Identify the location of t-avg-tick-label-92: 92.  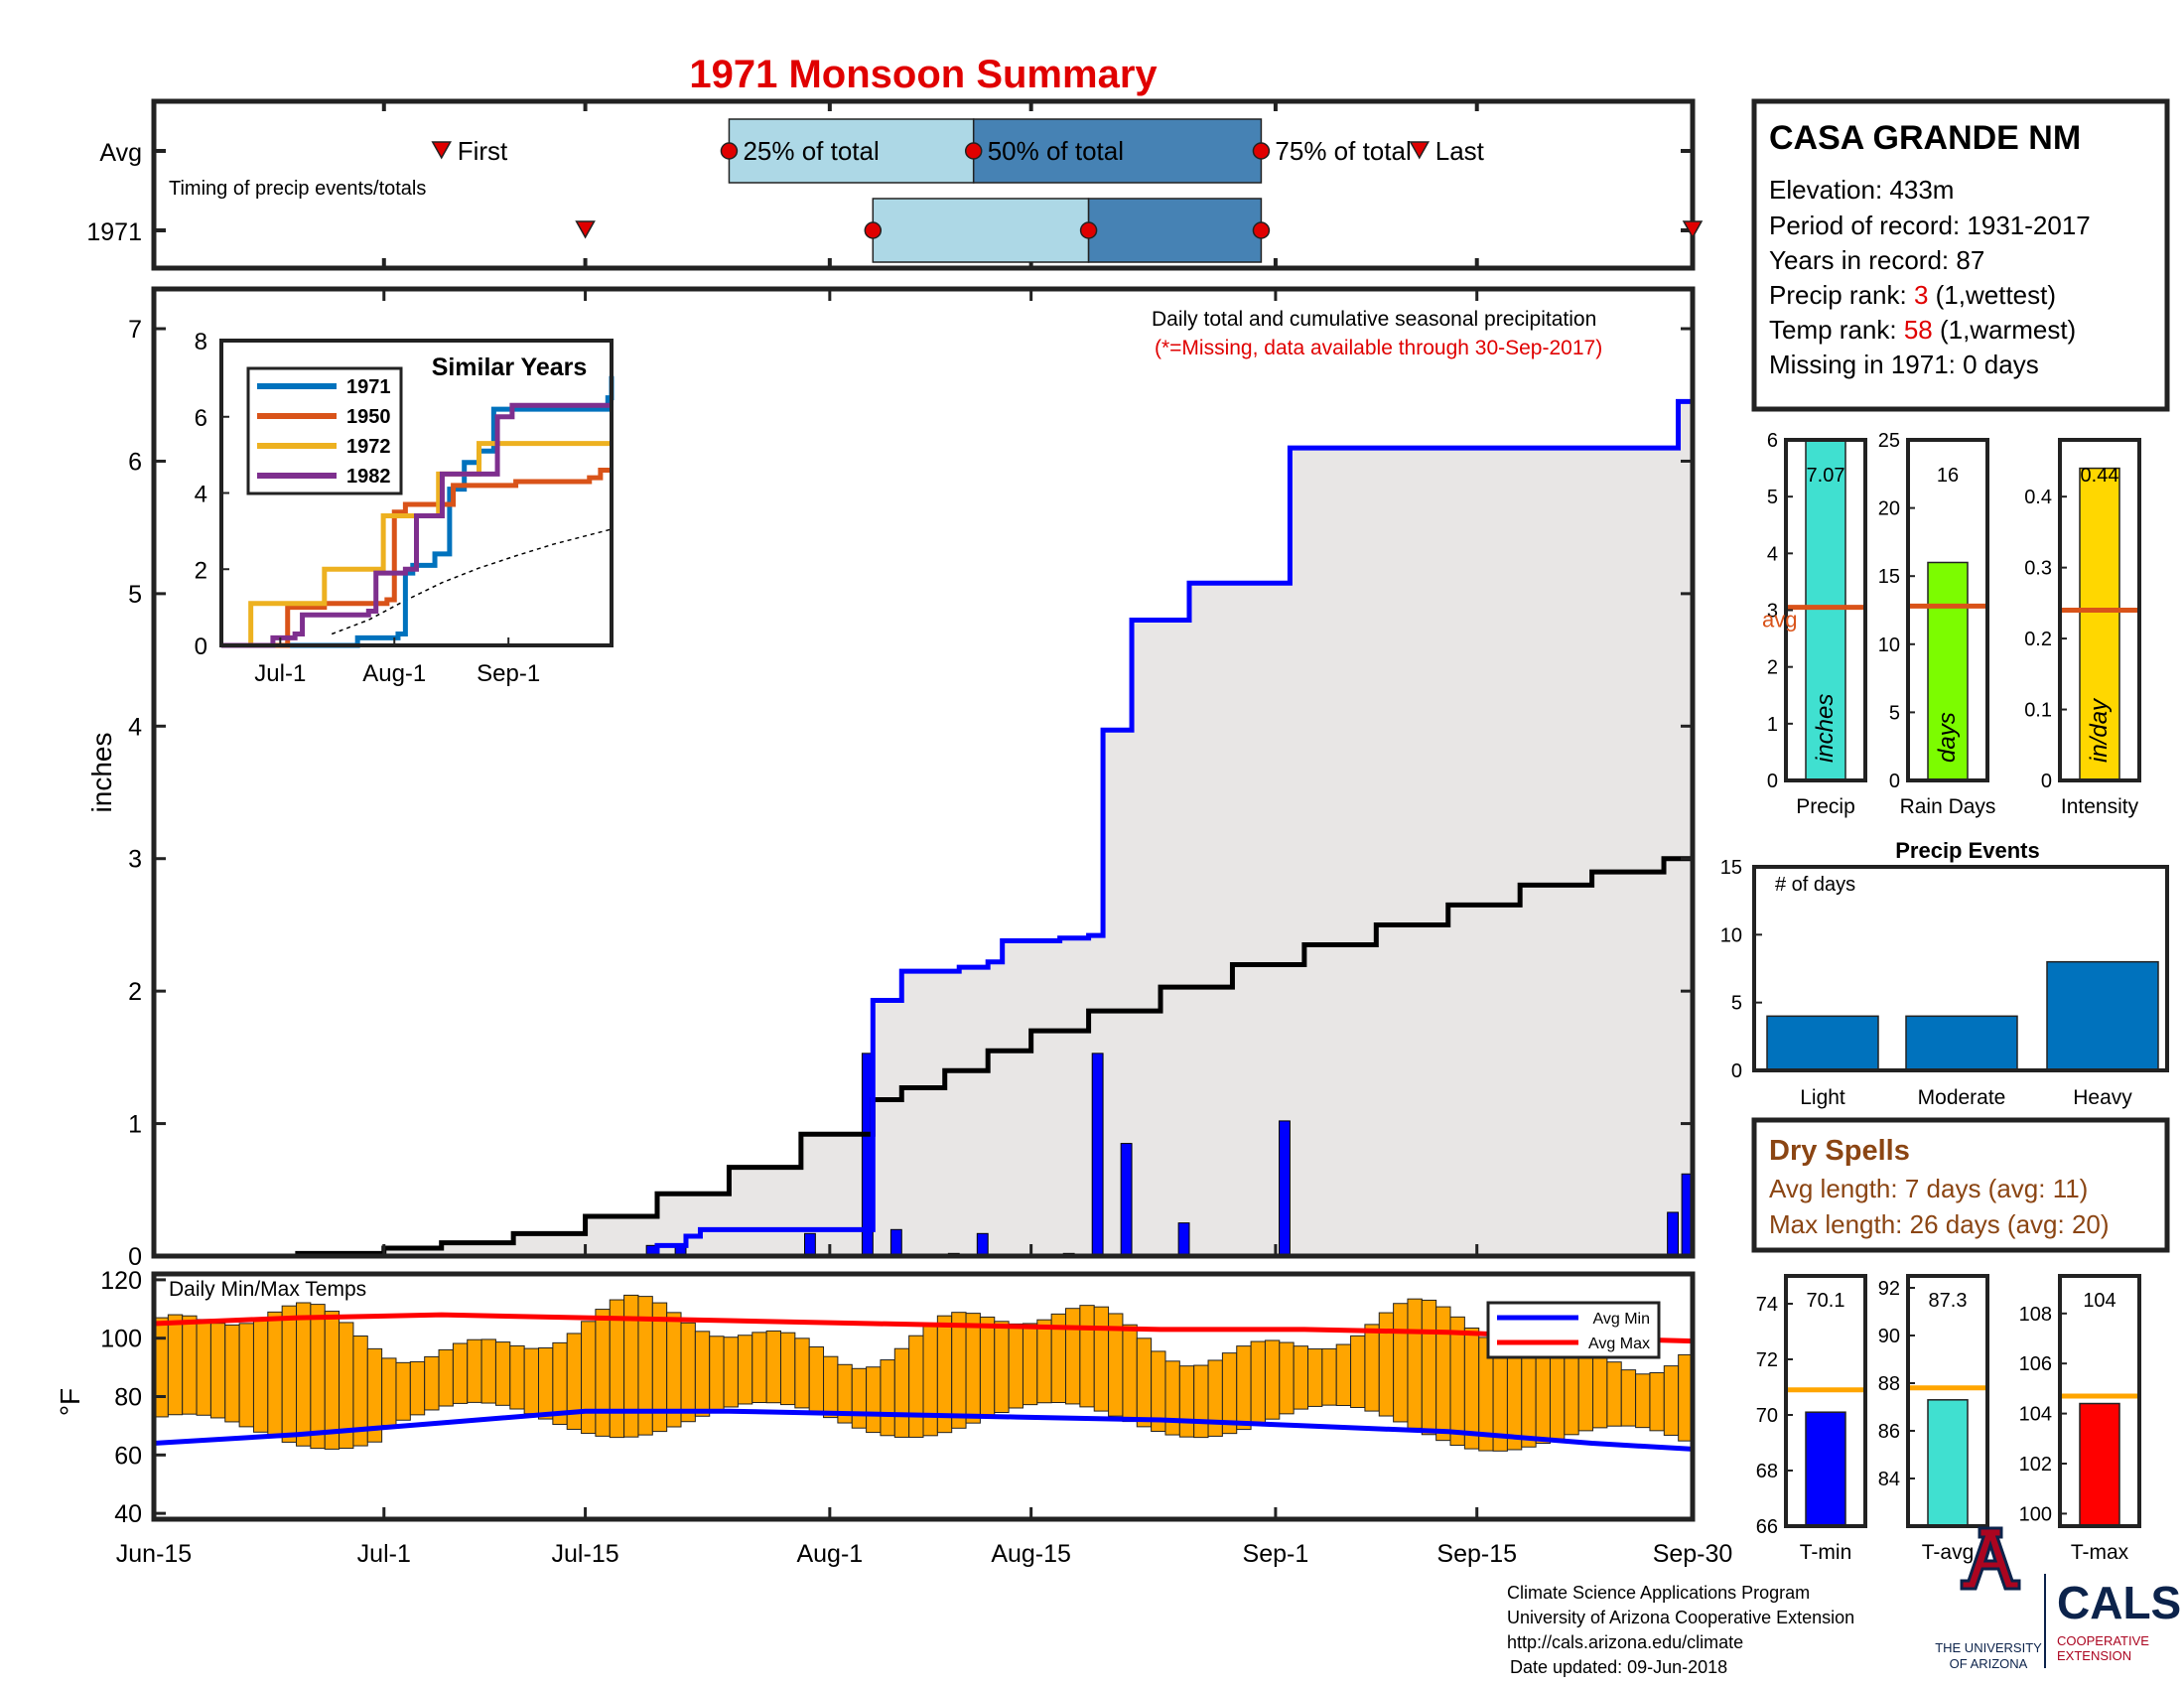
(1889, 1289).